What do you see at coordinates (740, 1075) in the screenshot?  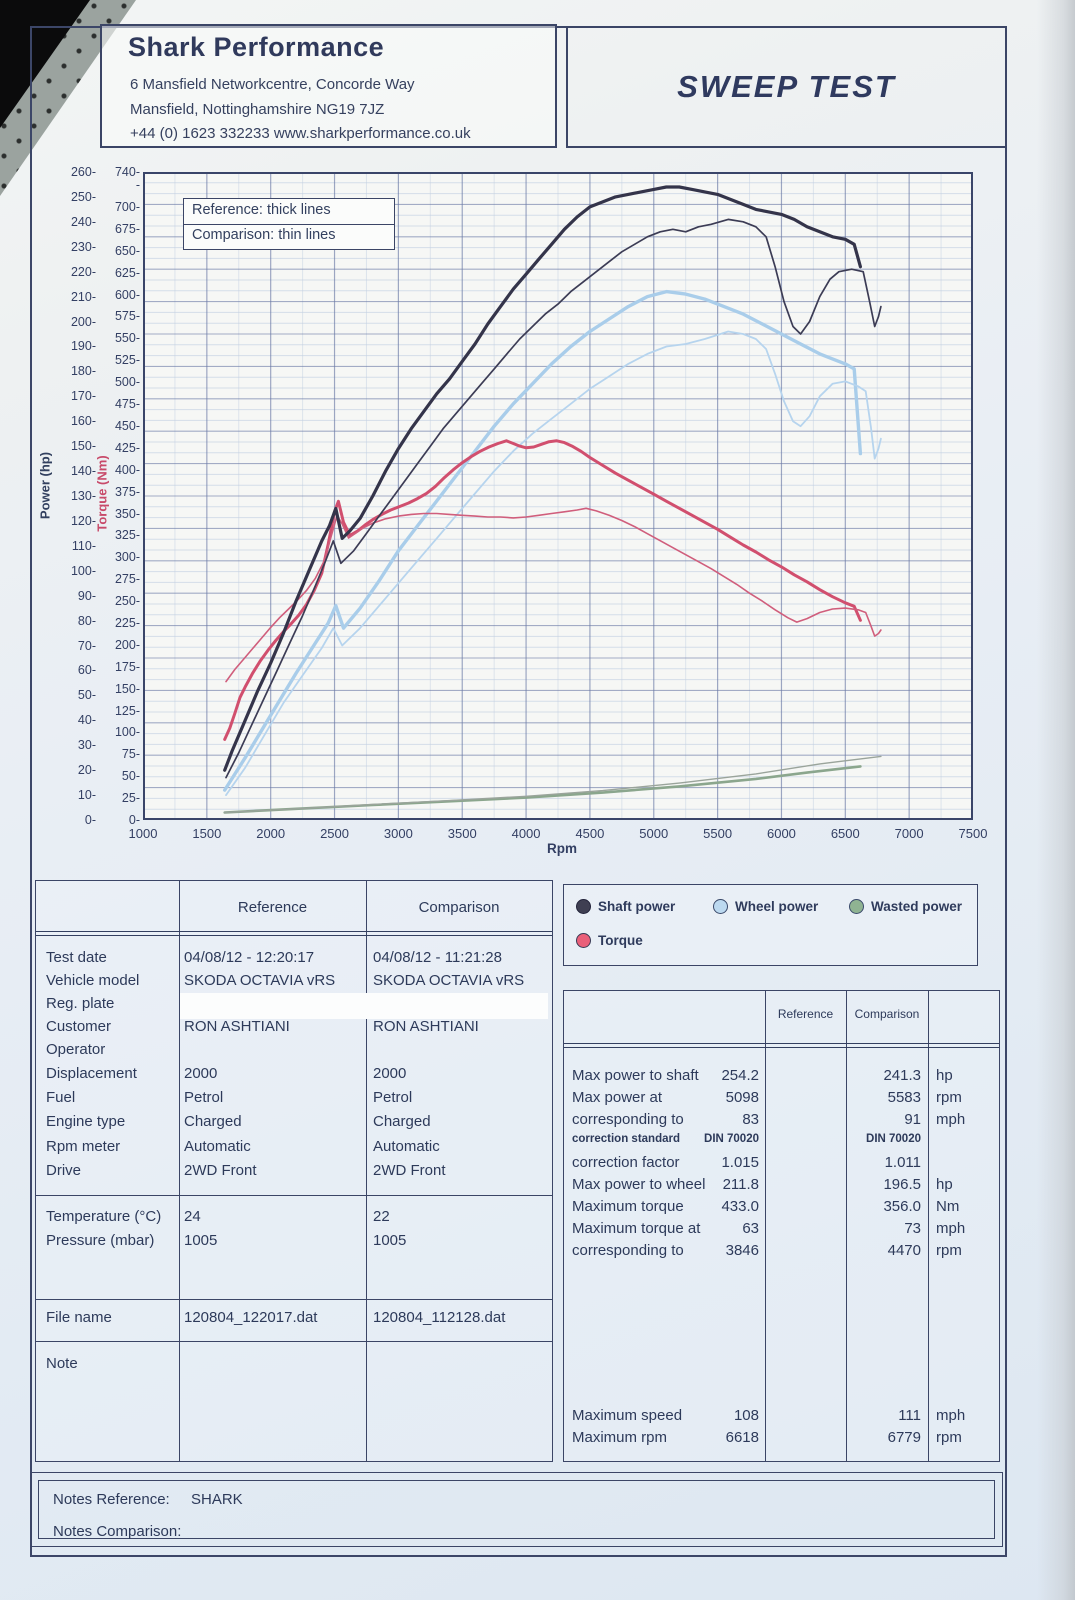 I see `stat-reference-value: 254.2` at bounding box center [740, 1075].